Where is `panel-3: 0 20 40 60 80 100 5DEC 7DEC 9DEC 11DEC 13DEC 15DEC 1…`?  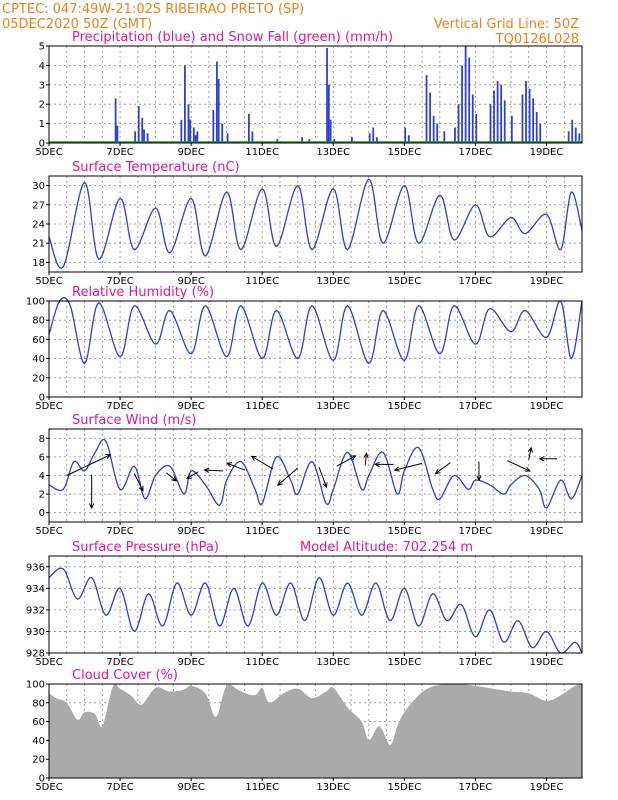
panel-3: 0 20 40 60 80 100 5DEC 7DEC 9DEC 11DEC 13DEC 15DEC 1… is located at coordinates (304, 348).